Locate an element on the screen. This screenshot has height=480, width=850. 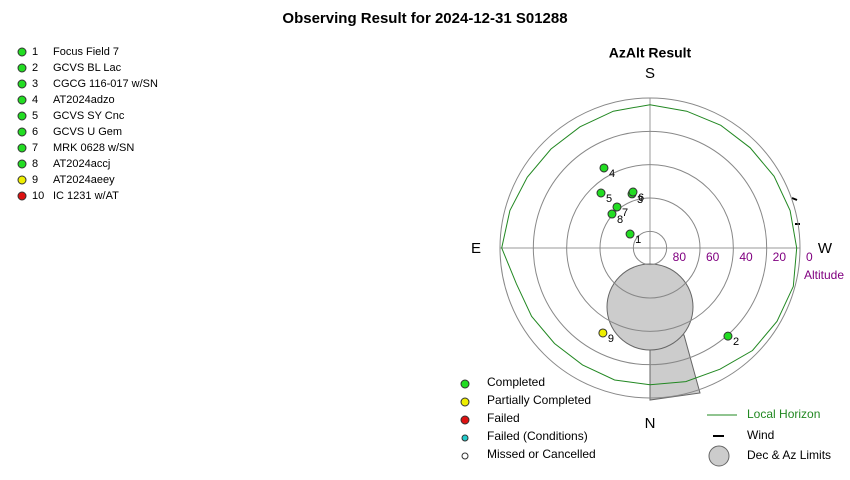
page-title: Observing Result for 2024-12-31 S01288 is located at coordinates (424, 18).